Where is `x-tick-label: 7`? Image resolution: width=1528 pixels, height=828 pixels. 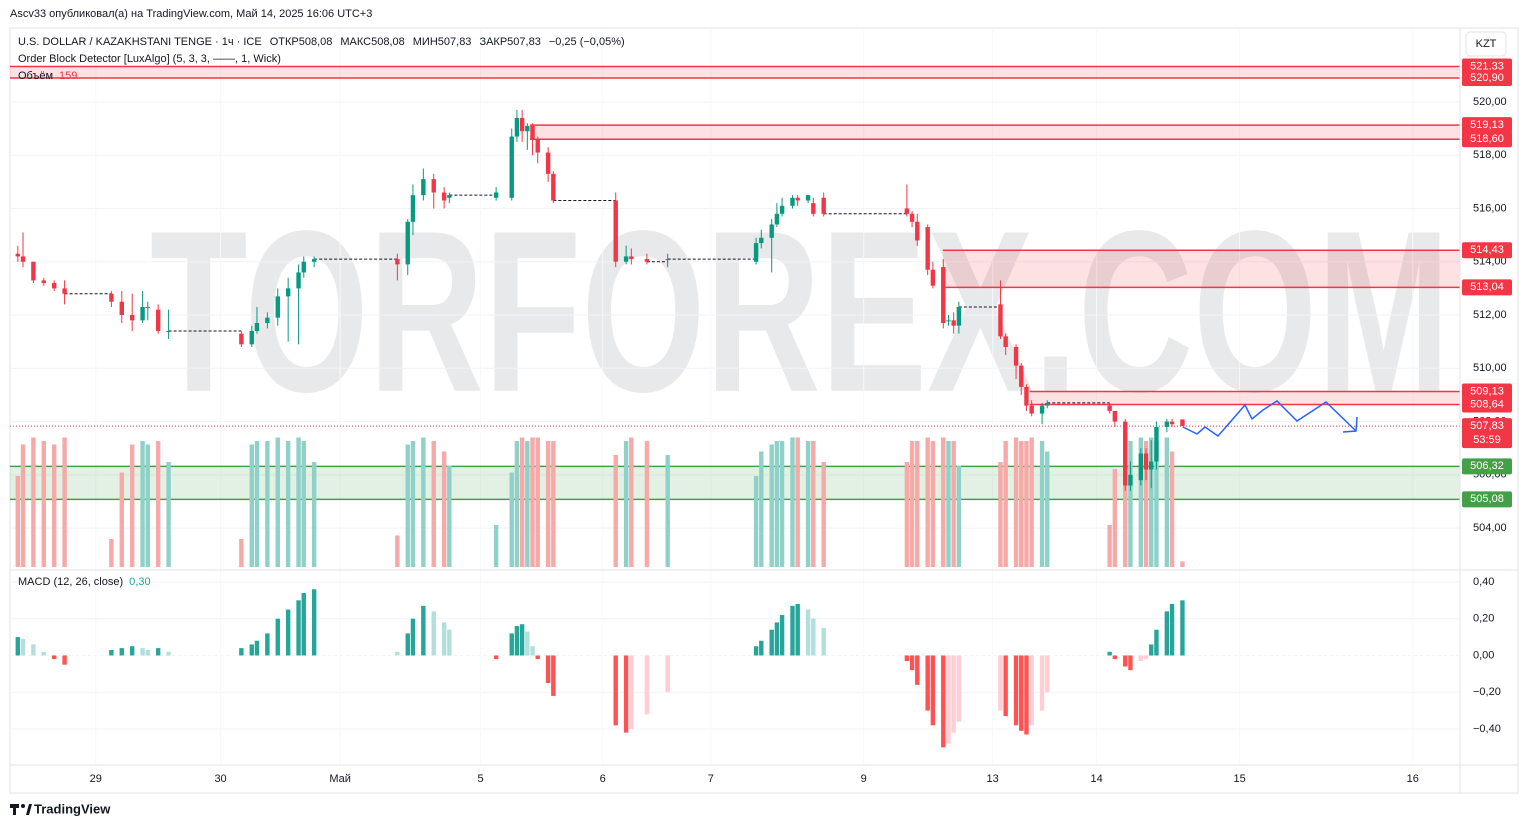 x-tick-label: 7 is located at coordinates (711, 779).